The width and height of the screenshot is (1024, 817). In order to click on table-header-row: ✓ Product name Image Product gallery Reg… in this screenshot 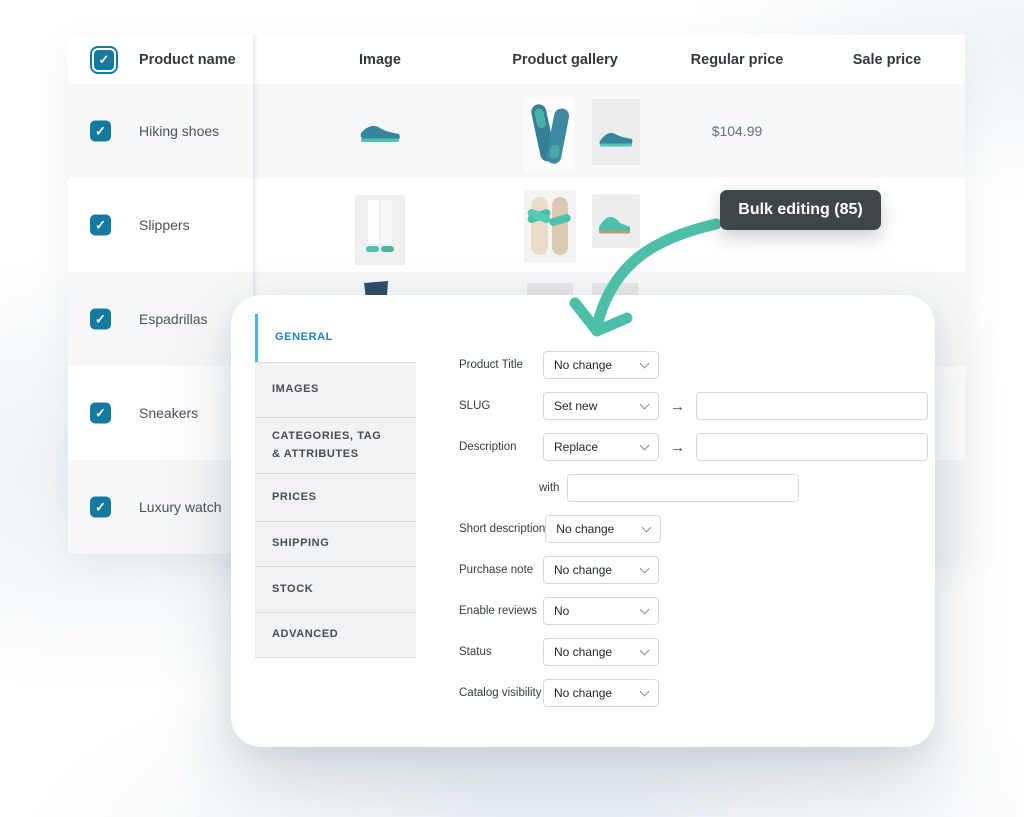, I will do `click(516, 59)`.